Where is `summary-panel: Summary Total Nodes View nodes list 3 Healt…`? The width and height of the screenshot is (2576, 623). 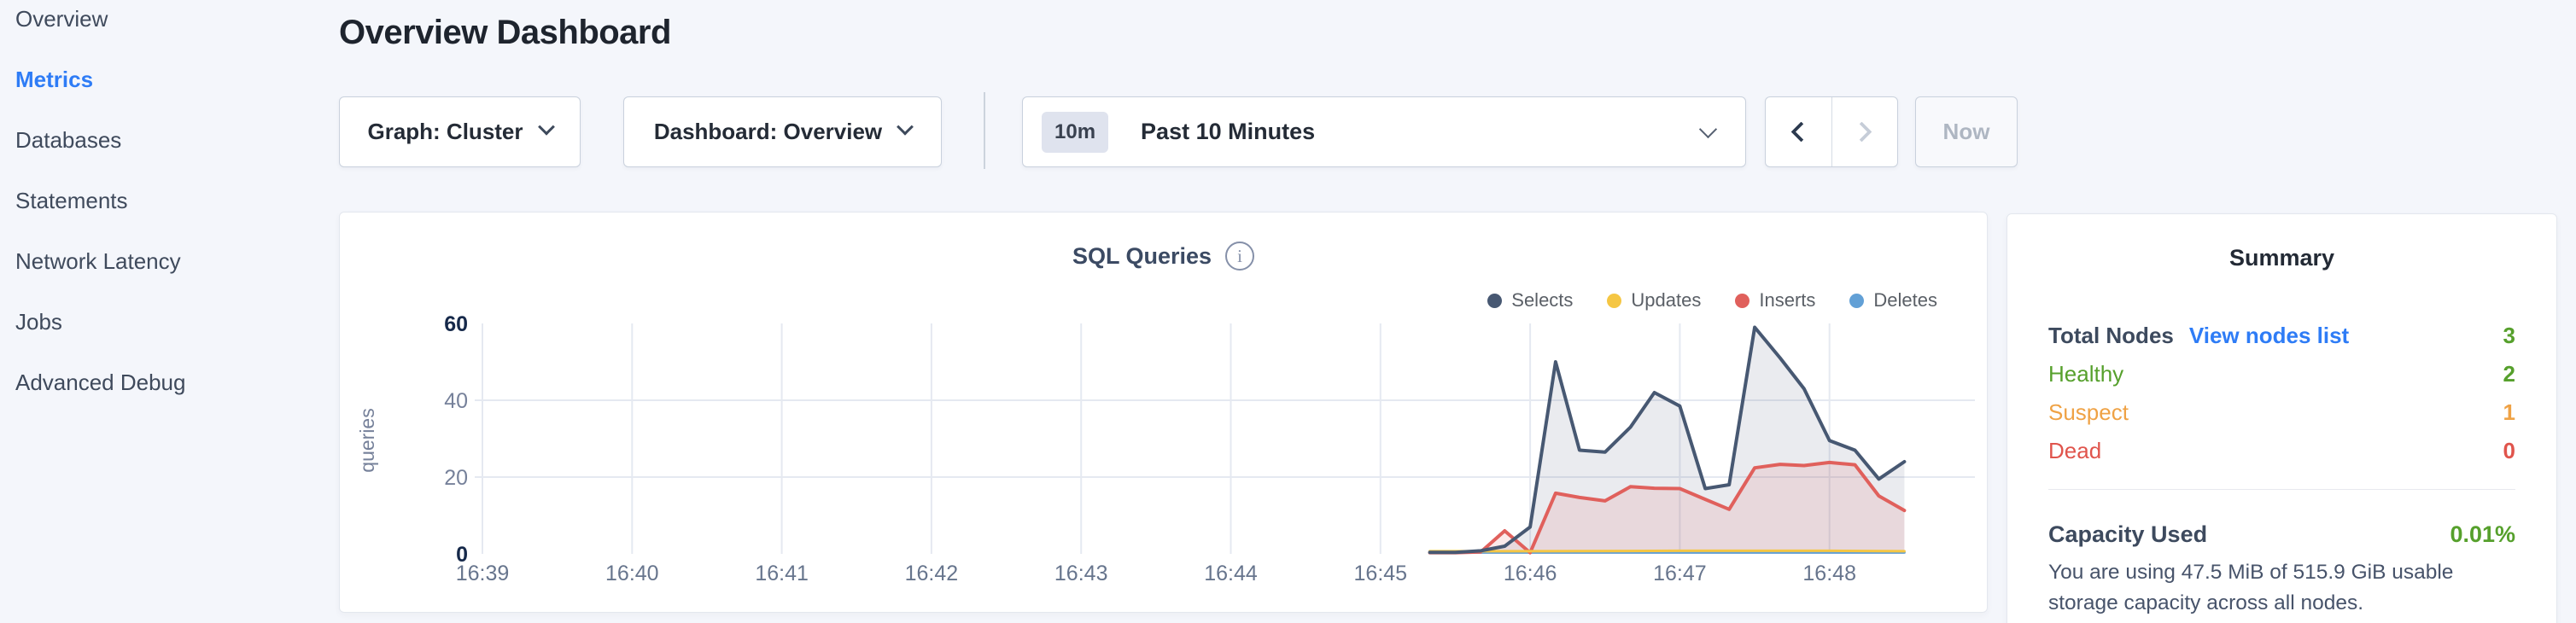 summary-panel: Summary Total Nodes View nodes list 3 Healt… is located at coordinates (2281, 418).